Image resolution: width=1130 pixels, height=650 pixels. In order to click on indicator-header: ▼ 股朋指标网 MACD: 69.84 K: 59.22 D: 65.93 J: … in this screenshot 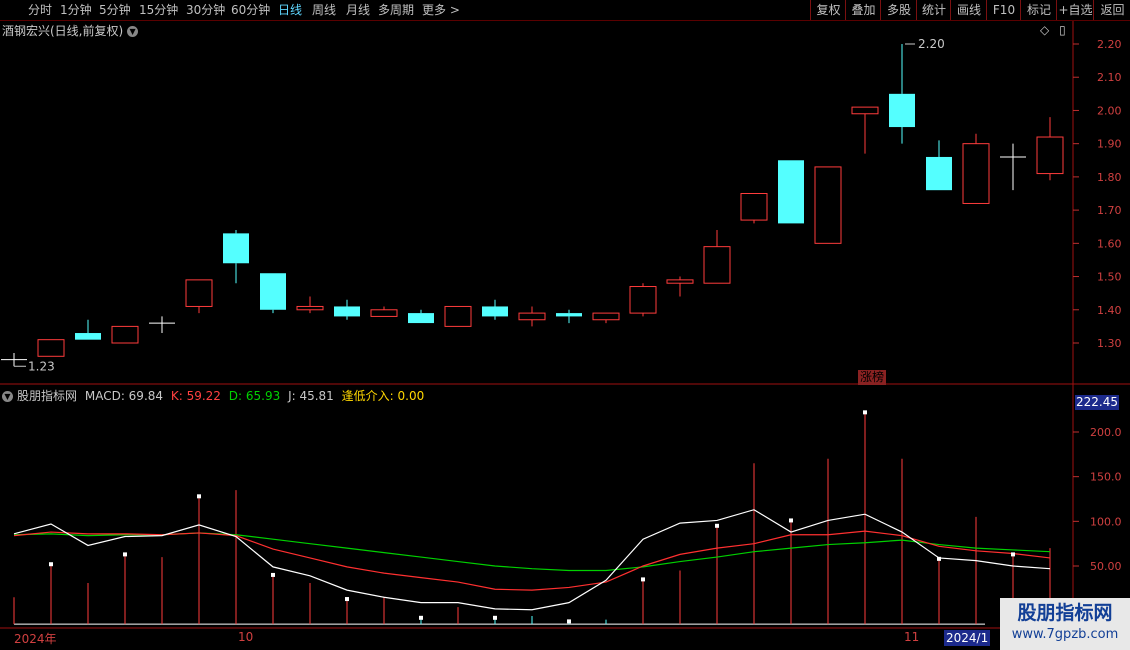, I will do `click(215, 395)`.